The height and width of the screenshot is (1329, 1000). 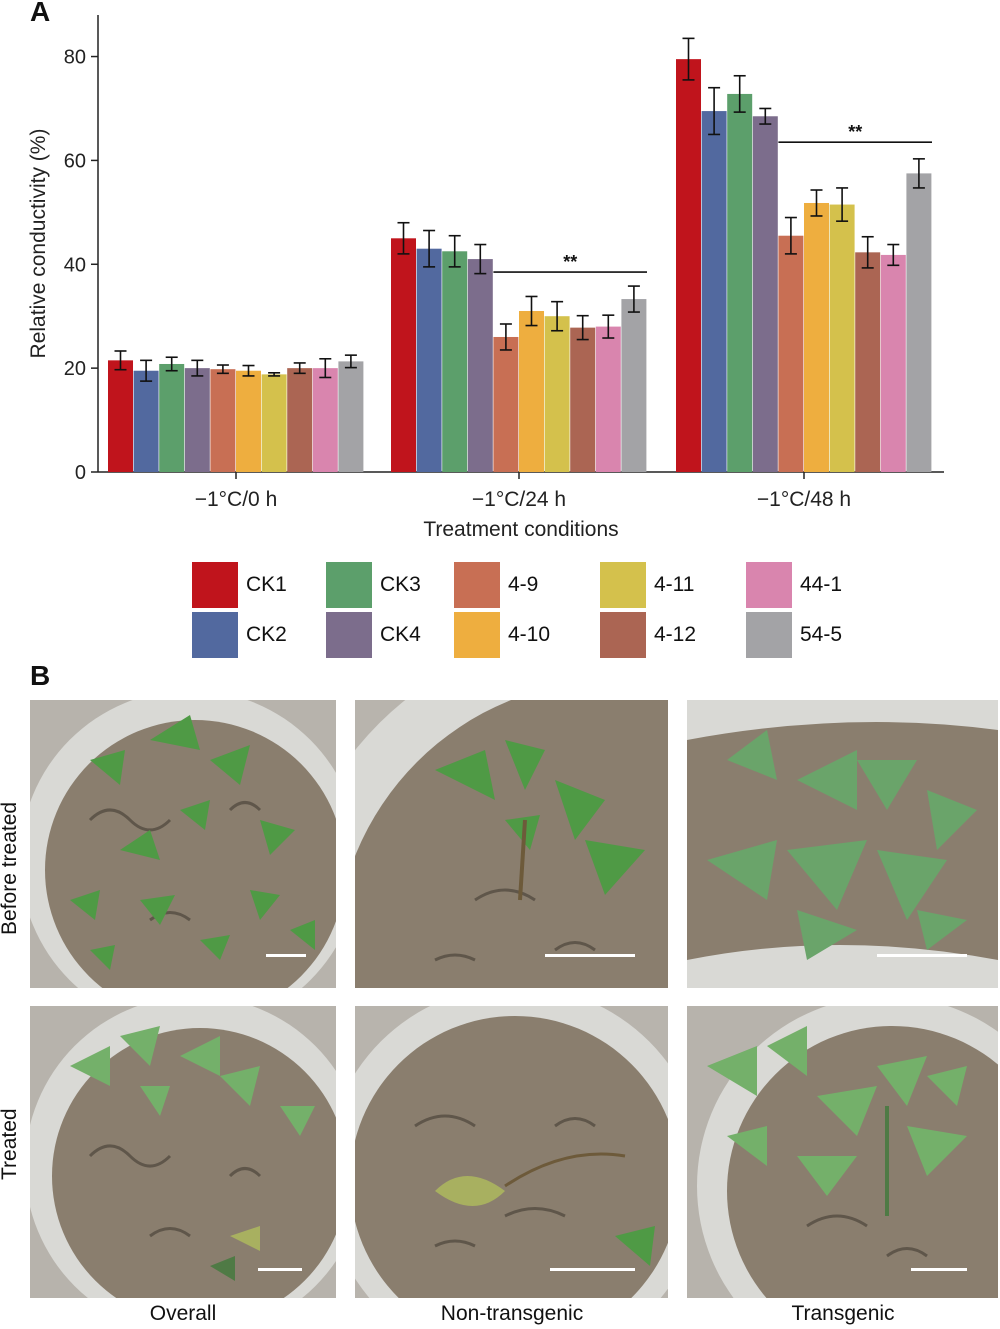 I want to click on photo-overall-treated, so click(x=183, y=1152).